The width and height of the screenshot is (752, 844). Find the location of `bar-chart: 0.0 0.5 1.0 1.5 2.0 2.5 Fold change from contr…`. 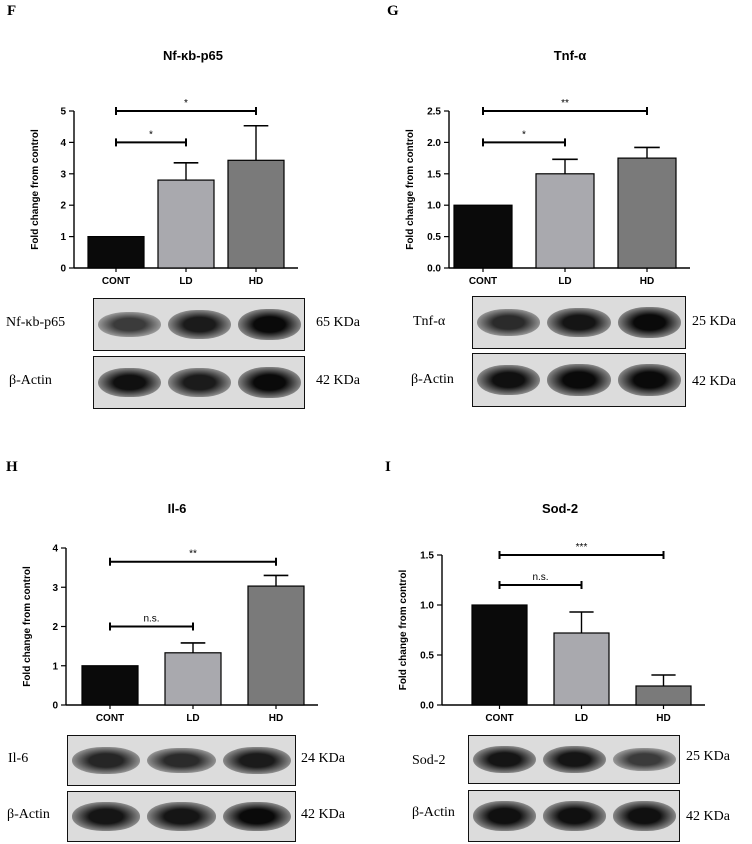

bar-chart: 0.0 0.5 1.0 1.5 2.0 2.5 Fold change from contr… is located at coordinates (547, 192).